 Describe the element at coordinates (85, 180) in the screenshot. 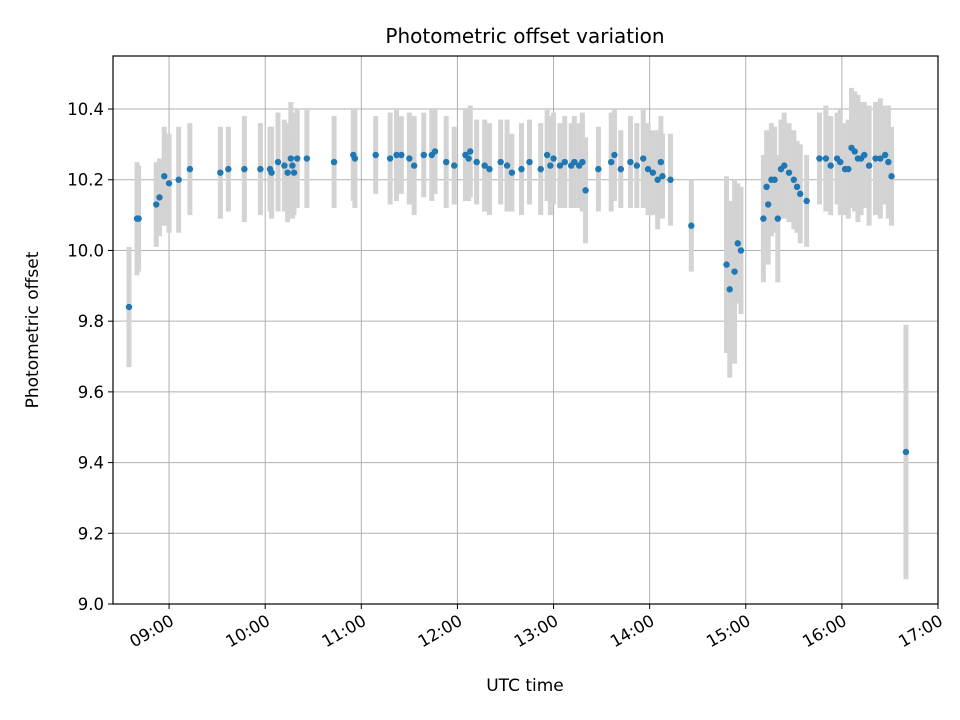

I see `y-tick-label: 10.2` at that location.